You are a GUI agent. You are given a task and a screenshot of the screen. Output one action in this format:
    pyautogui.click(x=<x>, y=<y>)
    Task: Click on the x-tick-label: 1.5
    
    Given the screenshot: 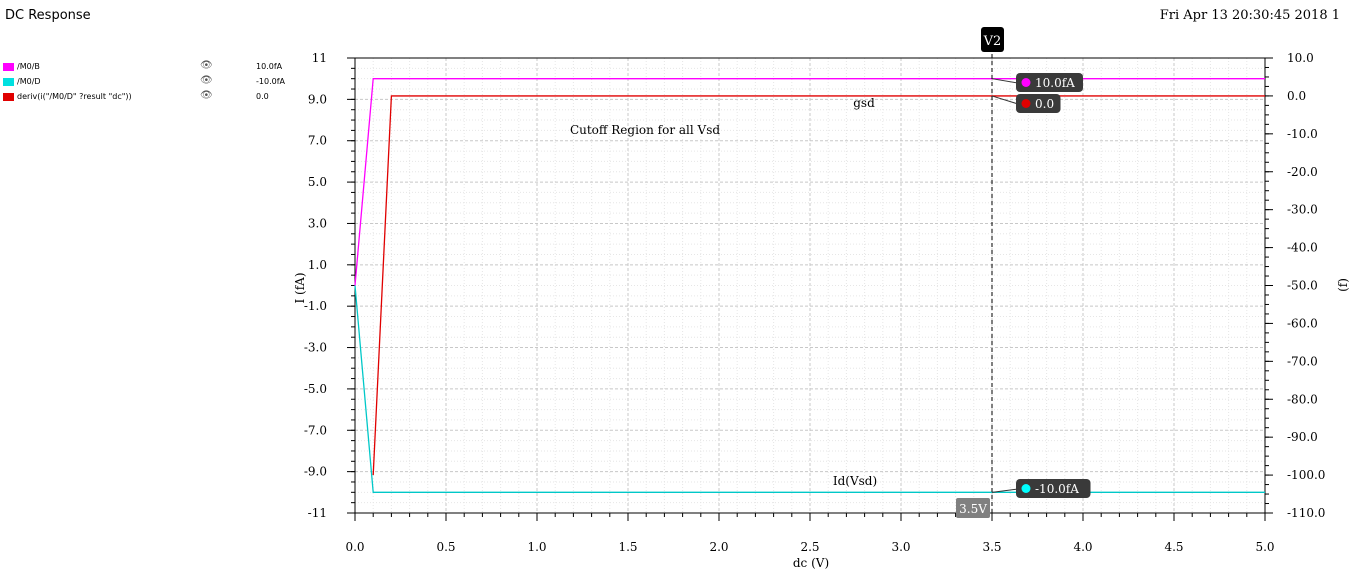 What is the action you would take?
    pyautogui.click(x=627, y=547)
    